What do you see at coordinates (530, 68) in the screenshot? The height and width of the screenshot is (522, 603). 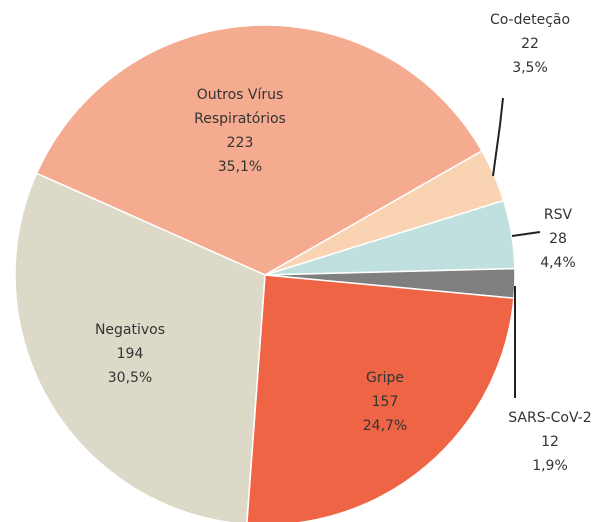 I see `slice-share: 3,5%` at bounding box center [530, 68].